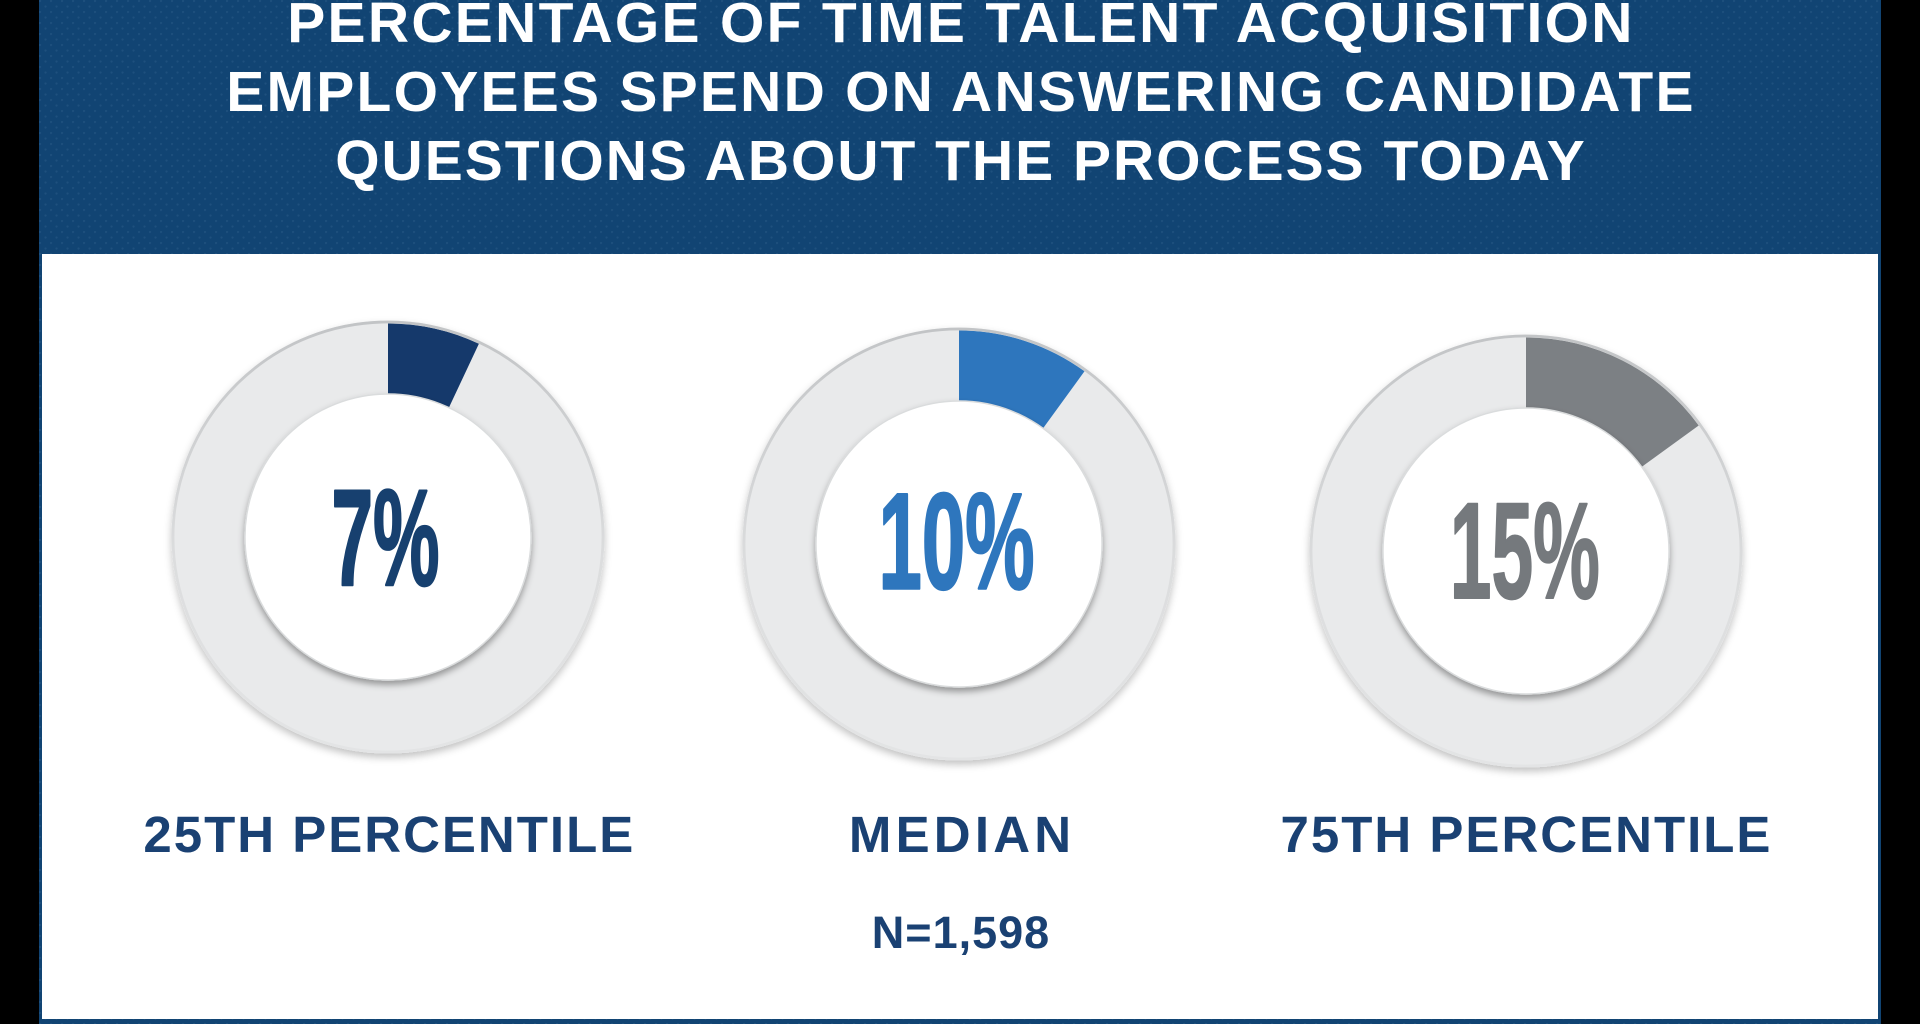 Image resolution: width=1920 pixels, height=1024 pixels. Describe the element at coordinates (957, 541) in the screenshot. I see `svg-text: 10%` at that location.